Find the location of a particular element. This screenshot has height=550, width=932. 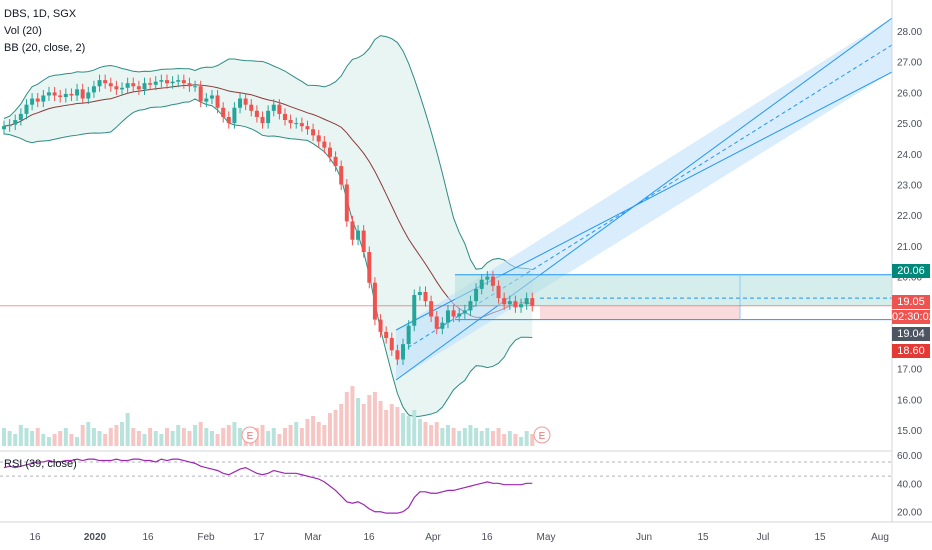

price-axis-label: 23.00 is located at coordinates (909, 186).